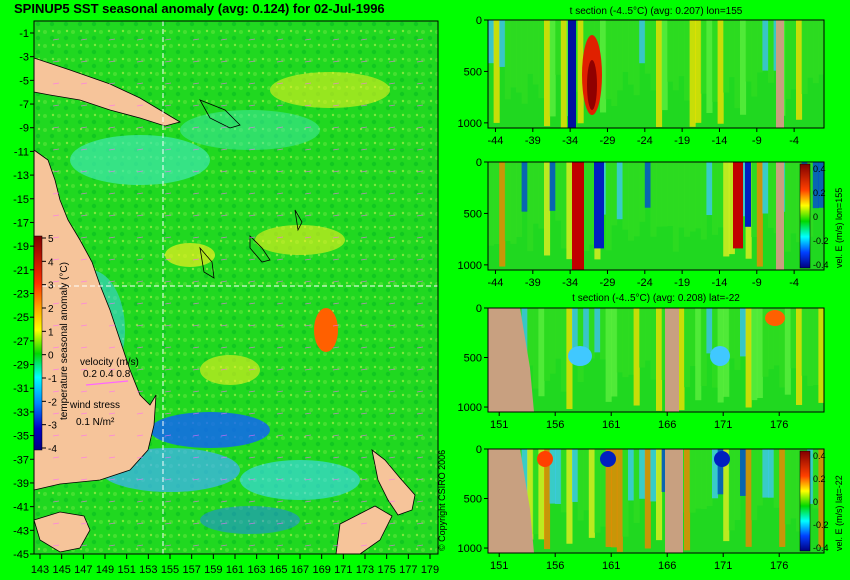 The height and width of the screenshot is (580, 850). What do you see at coordinates (95, 320) in the screenshot?
I see `australia-land` at bounding box center [95, 320].